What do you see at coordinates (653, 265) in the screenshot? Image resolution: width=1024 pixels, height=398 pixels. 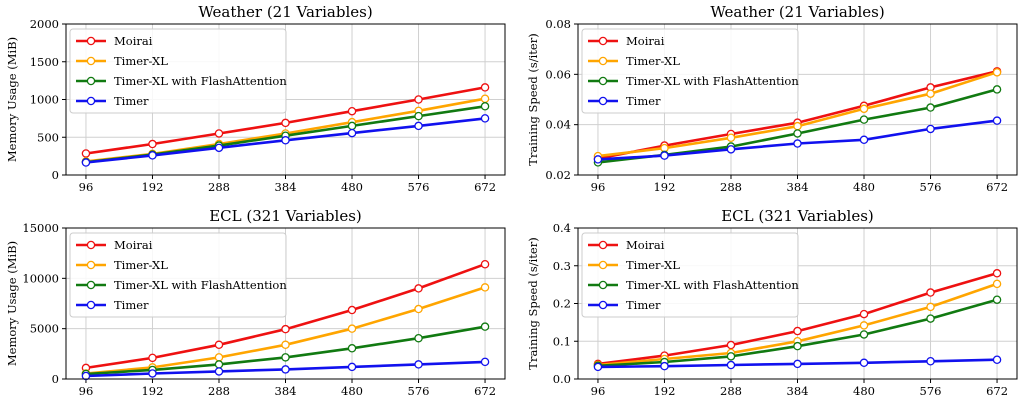 I see `legend-label: Timer-XL` at bounding box center [653, 265].